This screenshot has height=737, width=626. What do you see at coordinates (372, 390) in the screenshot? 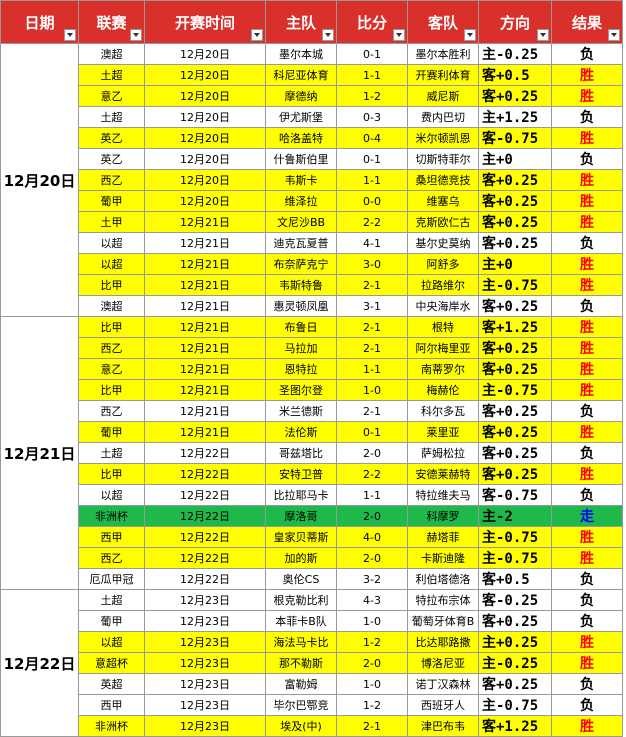
I see `score: 1-0` at bounding box center [372, 390].